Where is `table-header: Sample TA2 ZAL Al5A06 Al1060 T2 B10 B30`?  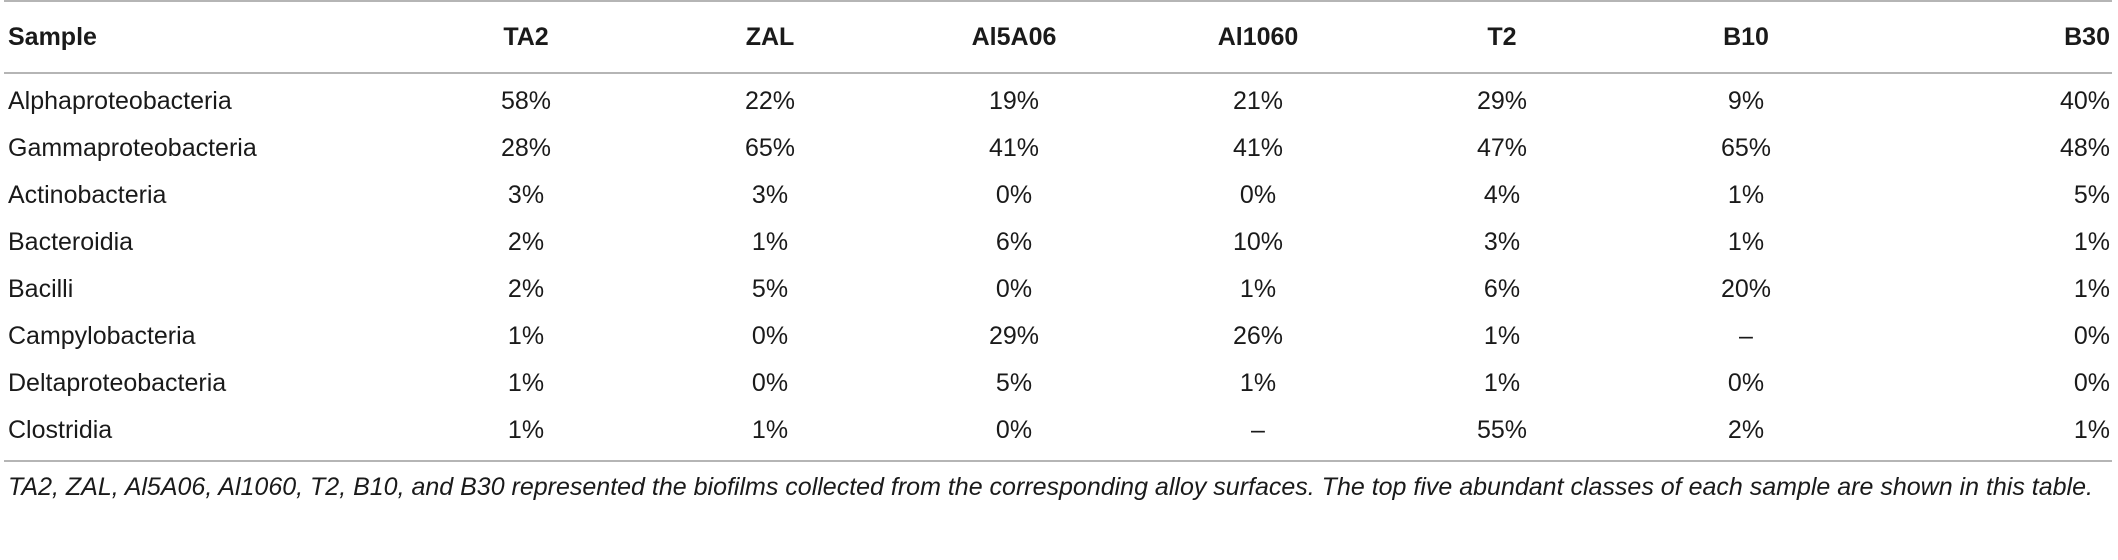 table-header: Sample TA2 ZAL Al5A06 Al1060 T2 B10 B30 is located at coordinates (1058, 37).